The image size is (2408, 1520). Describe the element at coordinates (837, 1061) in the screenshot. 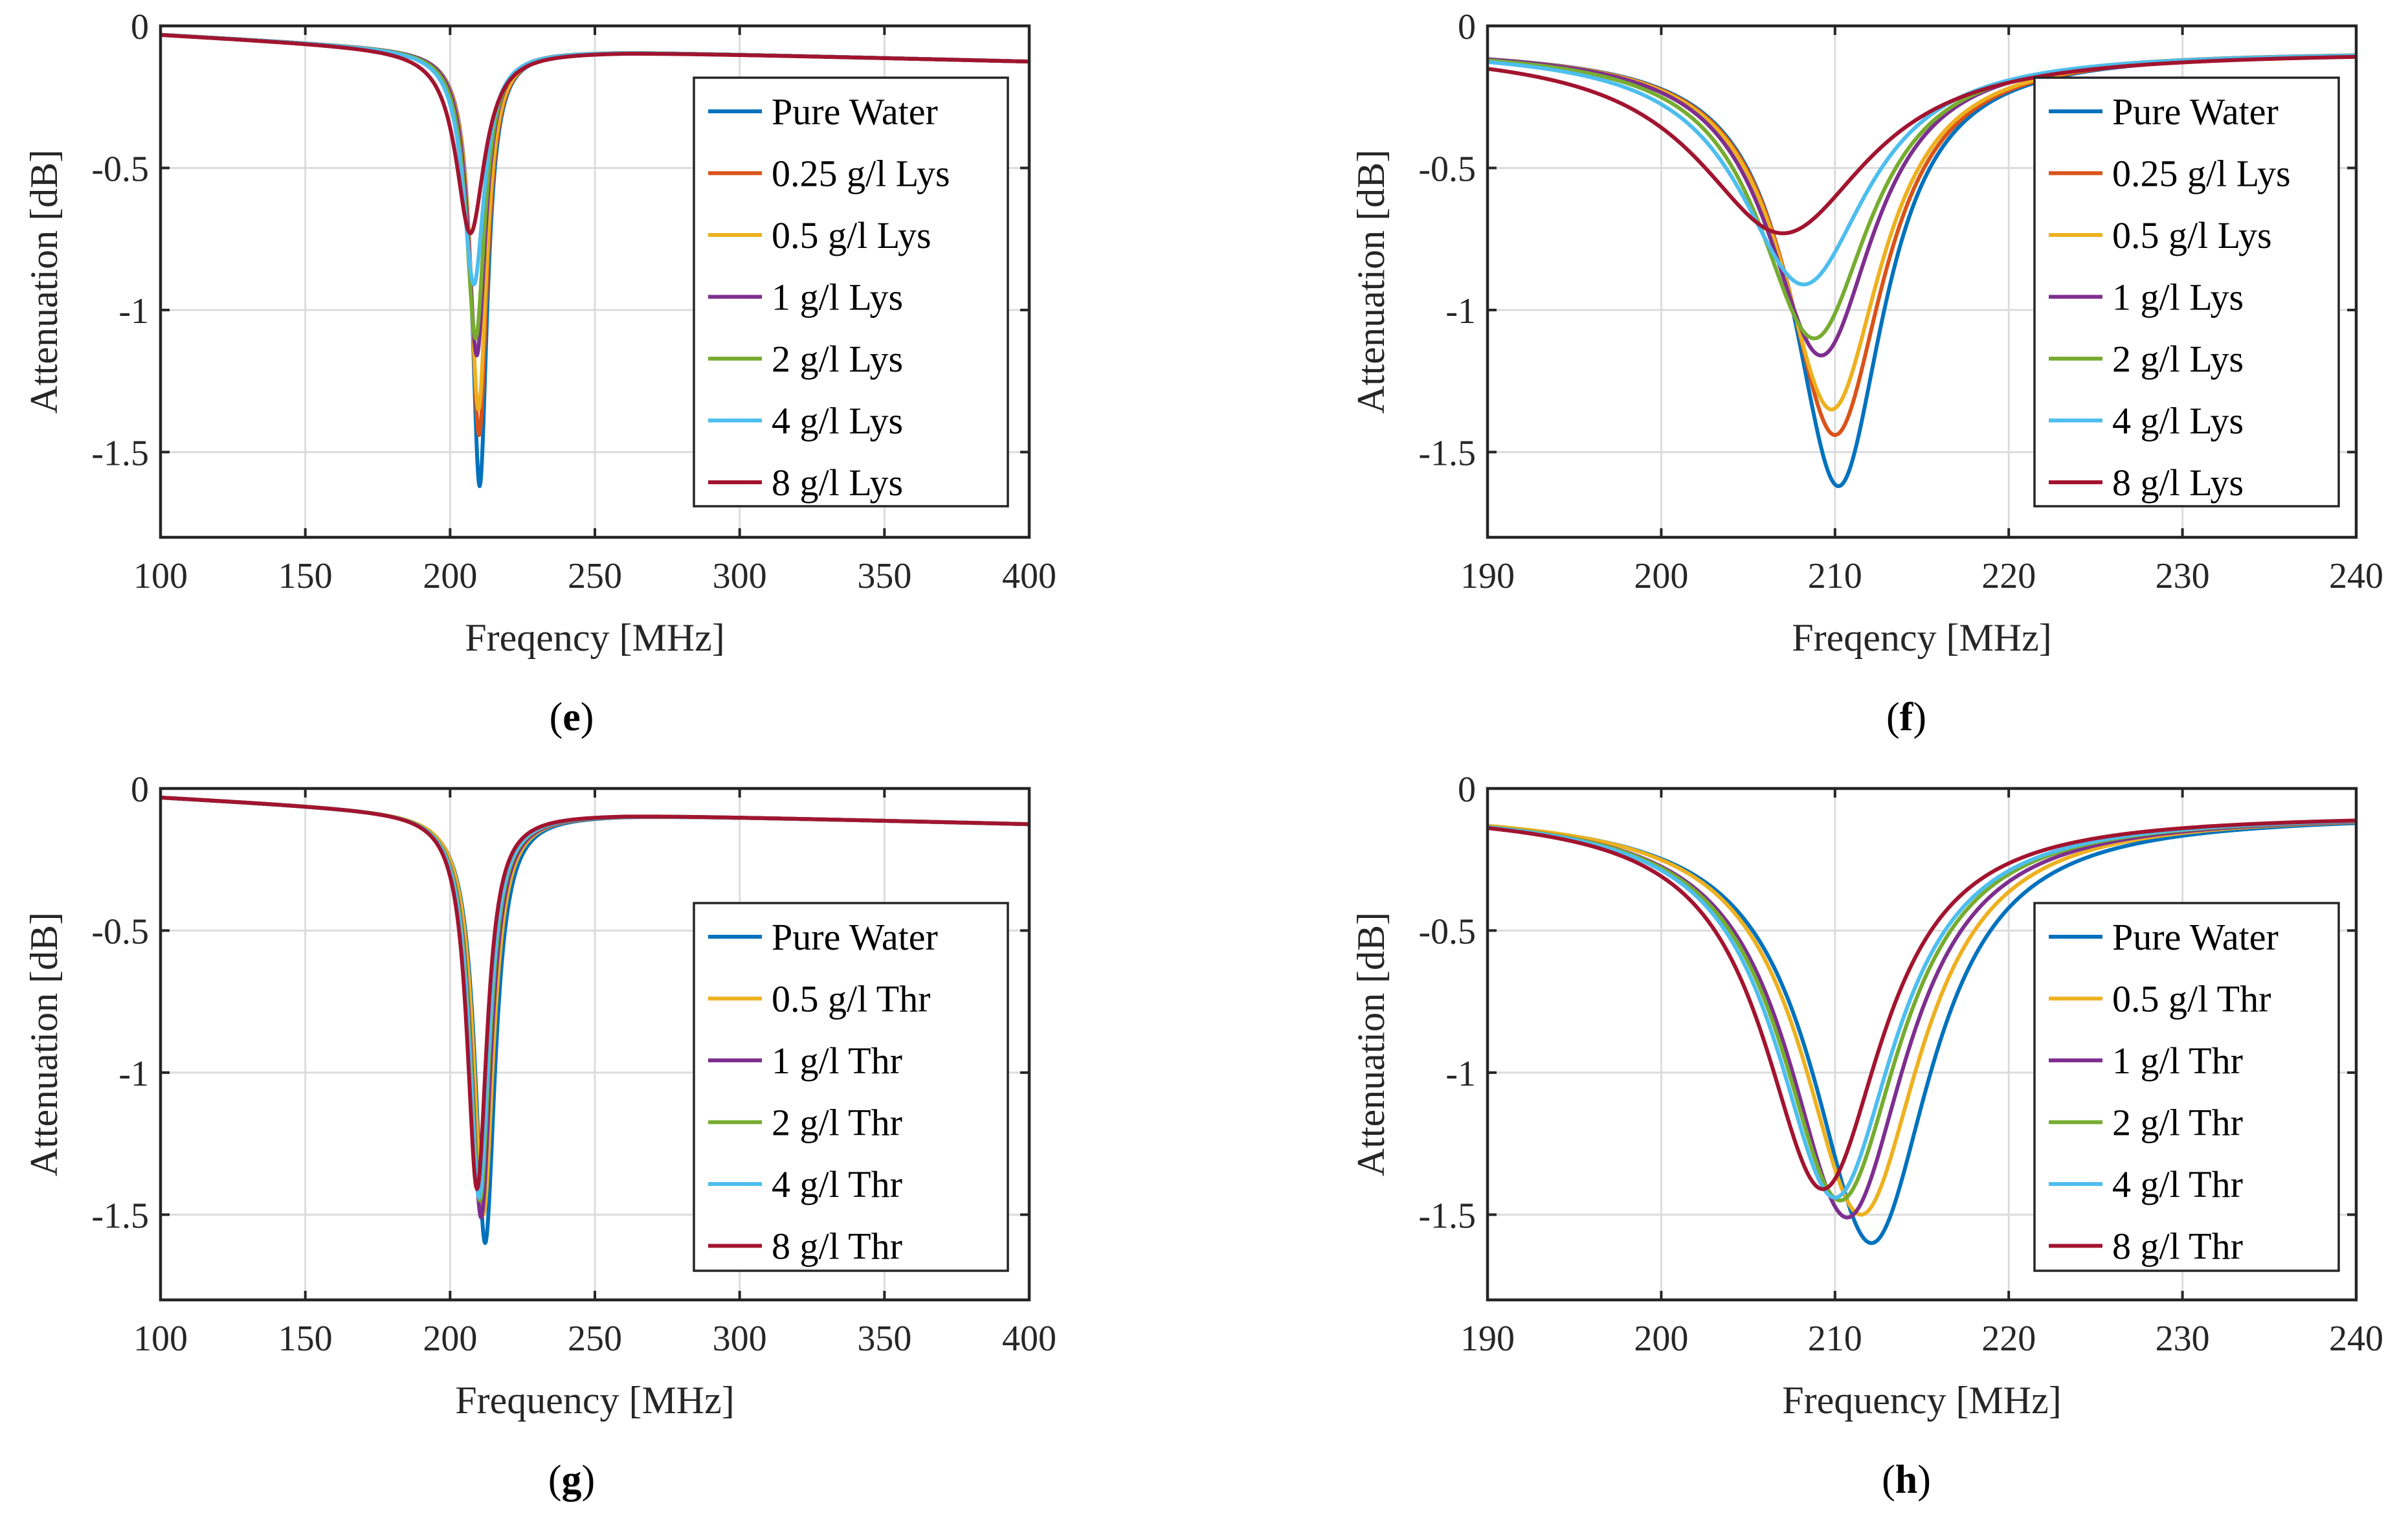

I see `legend-label: 1 g/l Thr` at that location.